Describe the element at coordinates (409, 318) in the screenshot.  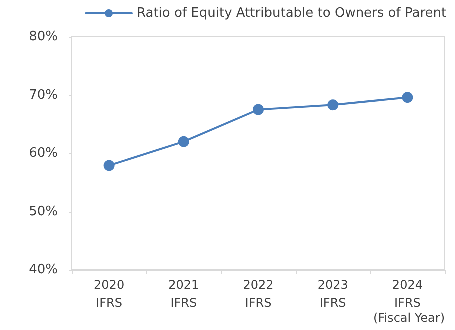
I see `x-axis-title: (Fiscal Year)` at that location.